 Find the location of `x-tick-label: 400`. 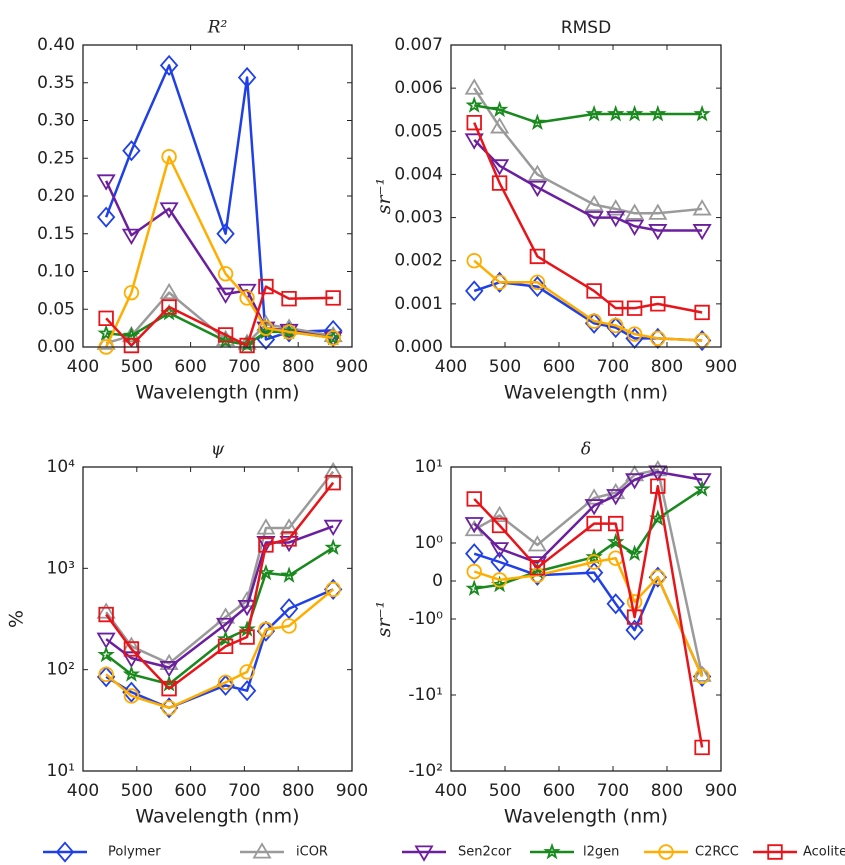

x-tick-label: 400 is located at coordinates (83, 791).